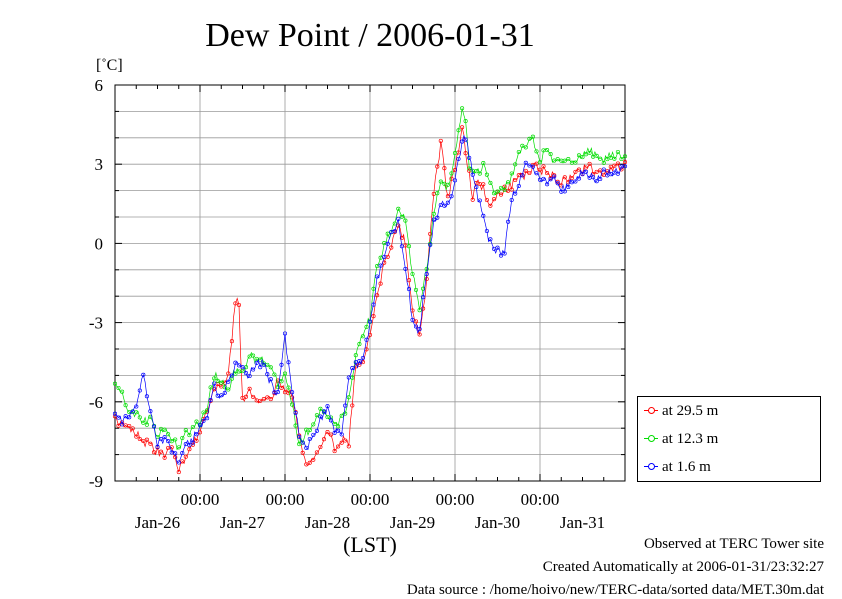  What do you see at coordinates (729, 439) in the screenshot?
I see `legend: at 29.5 m at 12.3 m at 1.6 m` at bounding box center [729, 439].